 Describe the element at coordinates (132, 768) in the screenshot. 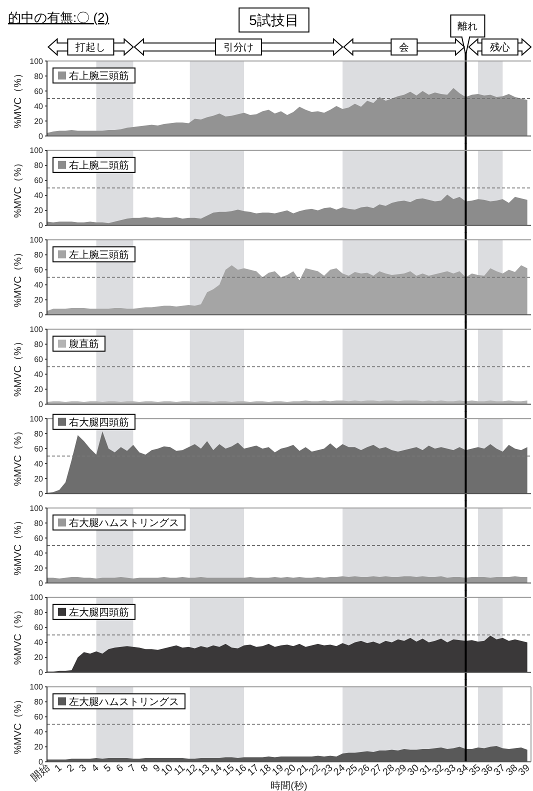

I see `x-tick-label: 7` at that location.